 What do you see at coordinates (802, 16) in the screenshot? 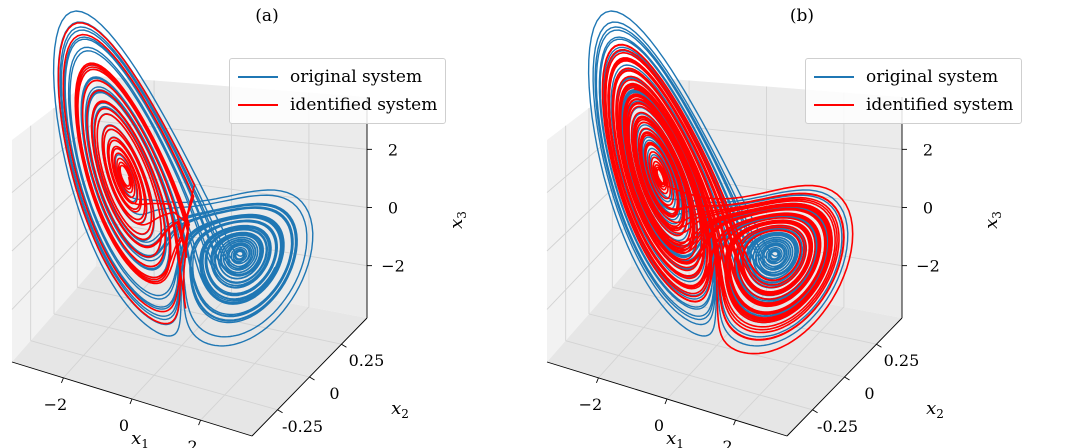
I see `panel-title: (b)` at bounding box center [802, 16].